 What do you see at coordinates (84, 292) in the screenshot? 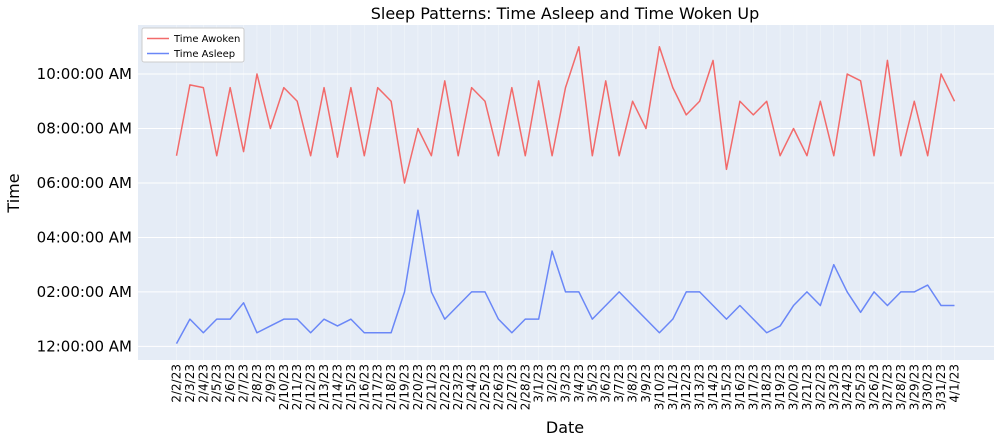
I see `y-tick-label: 02:00:00 AM` at bounding box center [84, 292].